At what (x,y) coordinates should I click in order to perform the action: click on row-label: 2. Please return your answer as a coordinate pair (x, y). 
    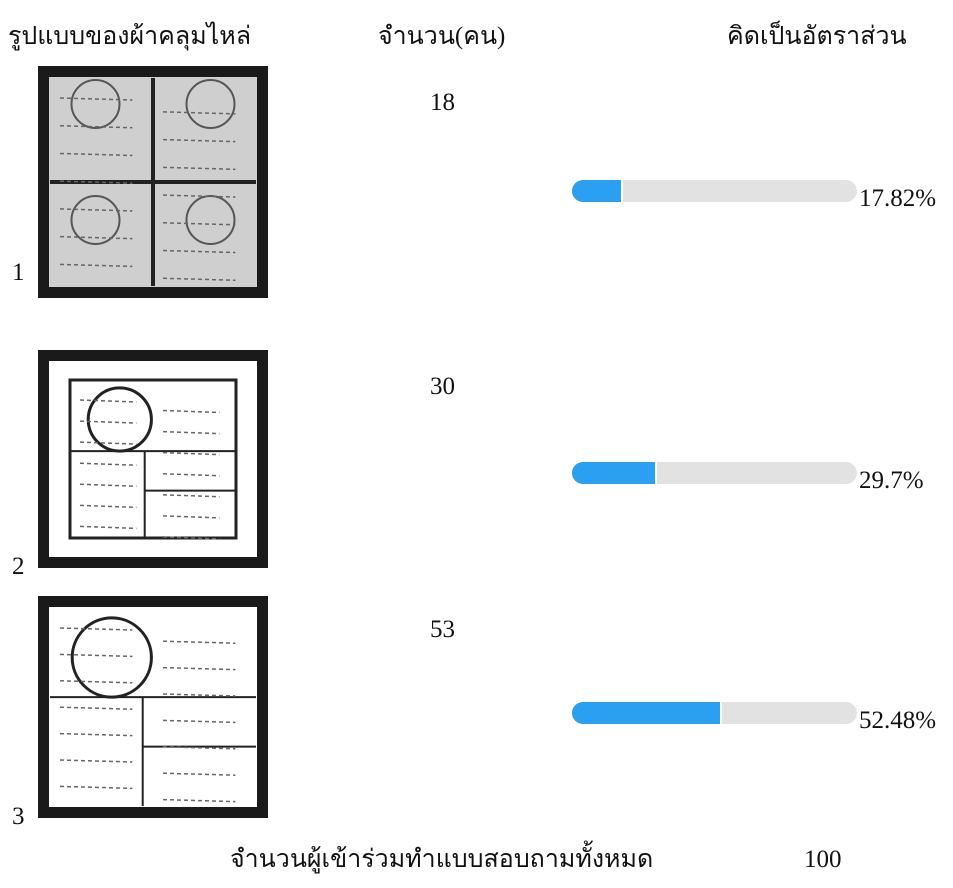
    Looking at the image, I should click on (18, 566).